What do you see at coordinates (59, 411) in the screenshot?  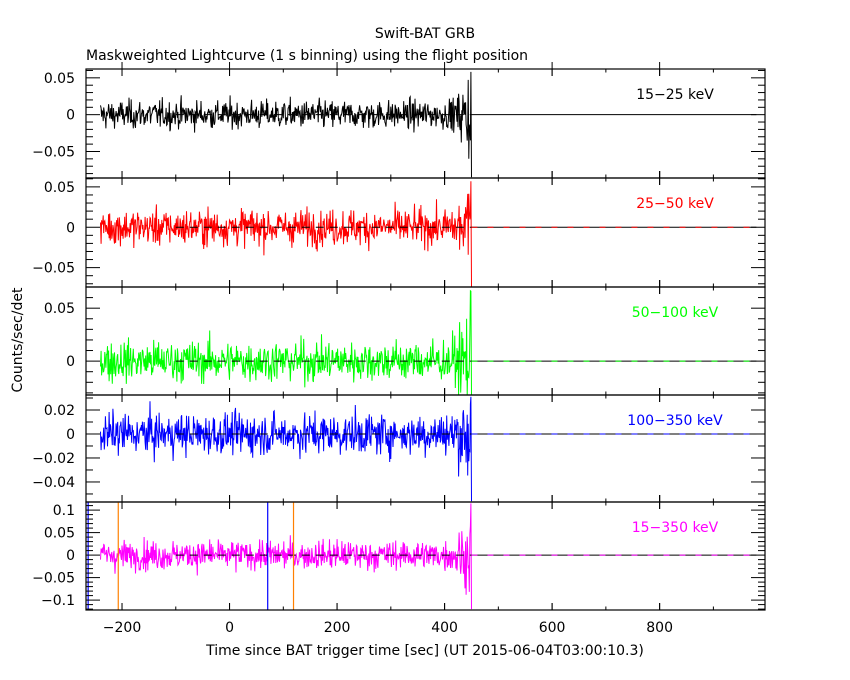 I see `y-tick-label: 0.02` at bounding box center [59, 411].